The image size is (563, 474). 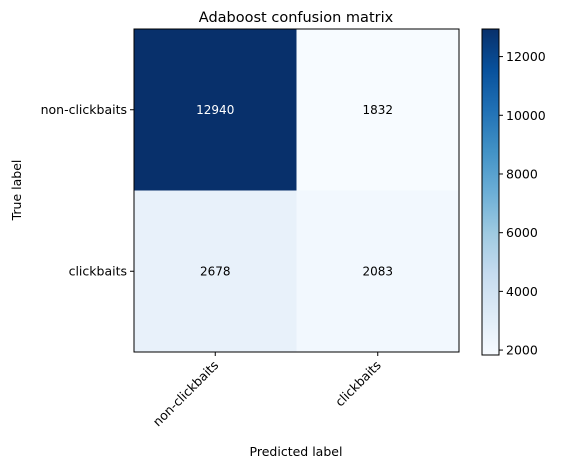 What do you see at coordinates (522, 291) in the screenshot?
I see `colorbar-tick-label: 4000` at bounding box center [522, 291].